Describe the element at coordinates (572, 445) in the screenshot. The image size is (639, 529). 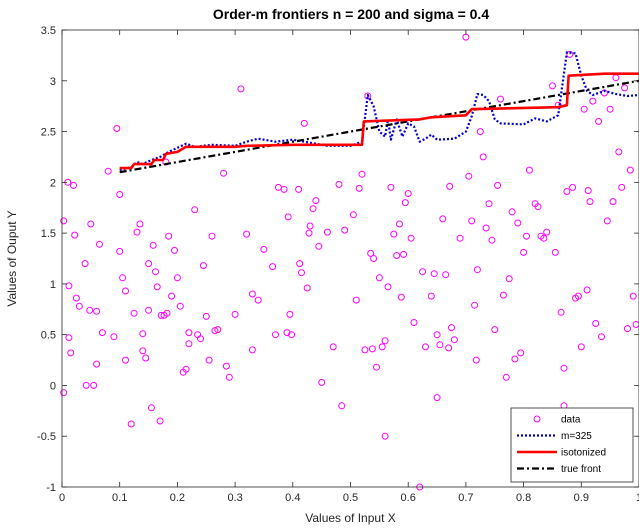
I see `legend: data m=325 isotonized true front` at that location.